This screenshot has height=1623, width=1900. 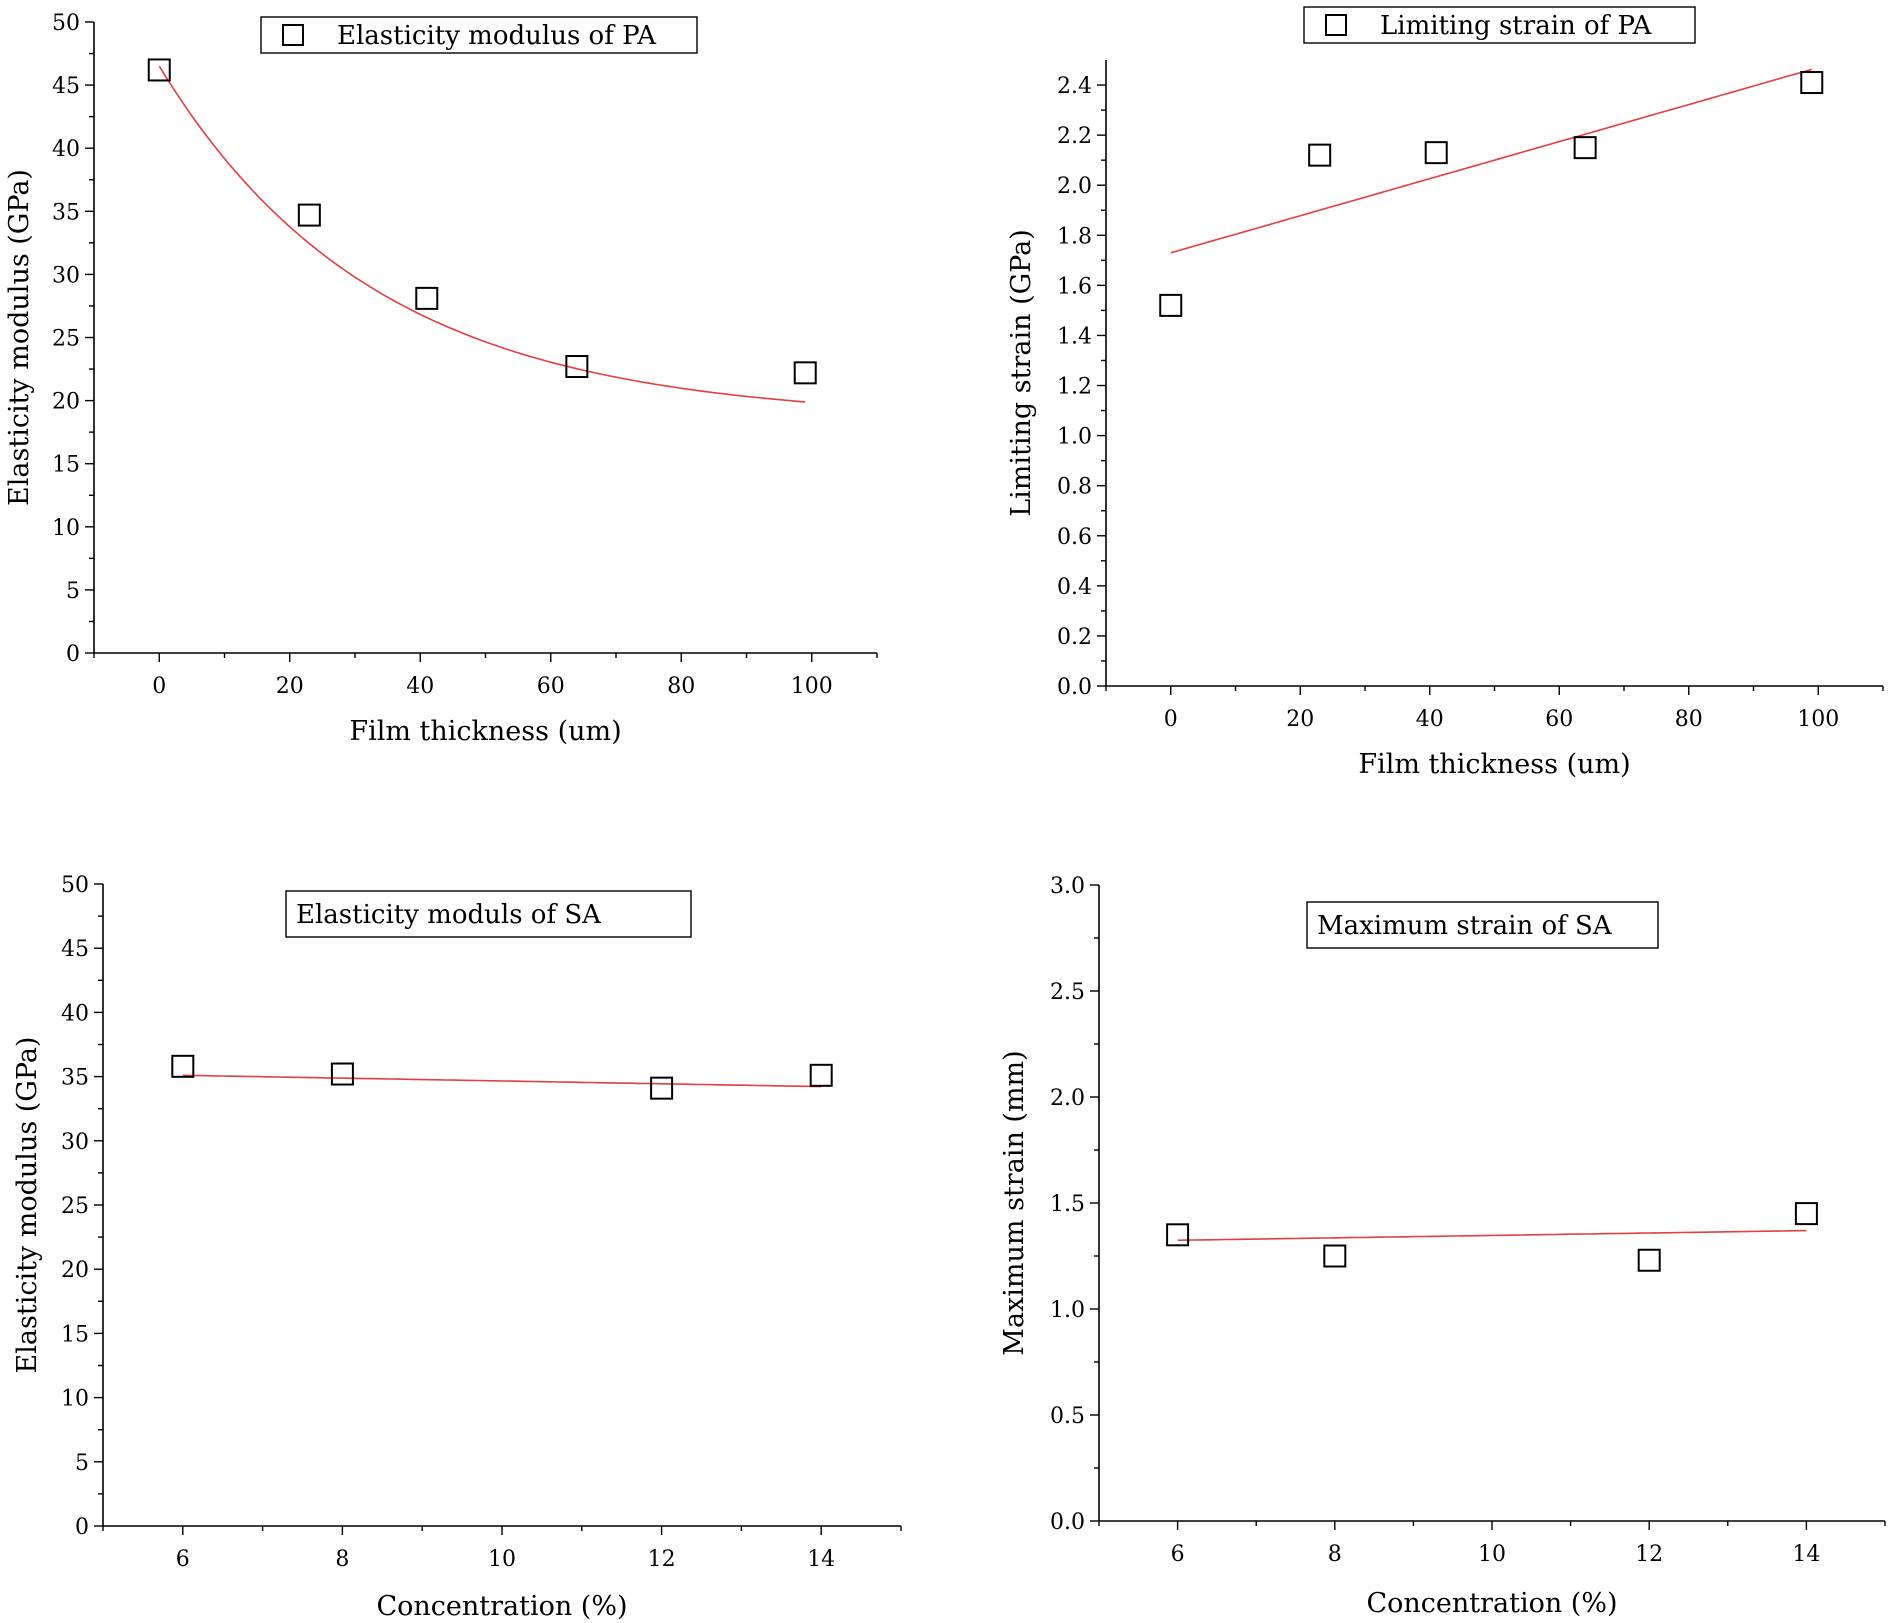 What do you see at coordinates (1074, 487) in the screenshot?
I see `y-tick-label: 0.8` at bounding box center [1074, 487].